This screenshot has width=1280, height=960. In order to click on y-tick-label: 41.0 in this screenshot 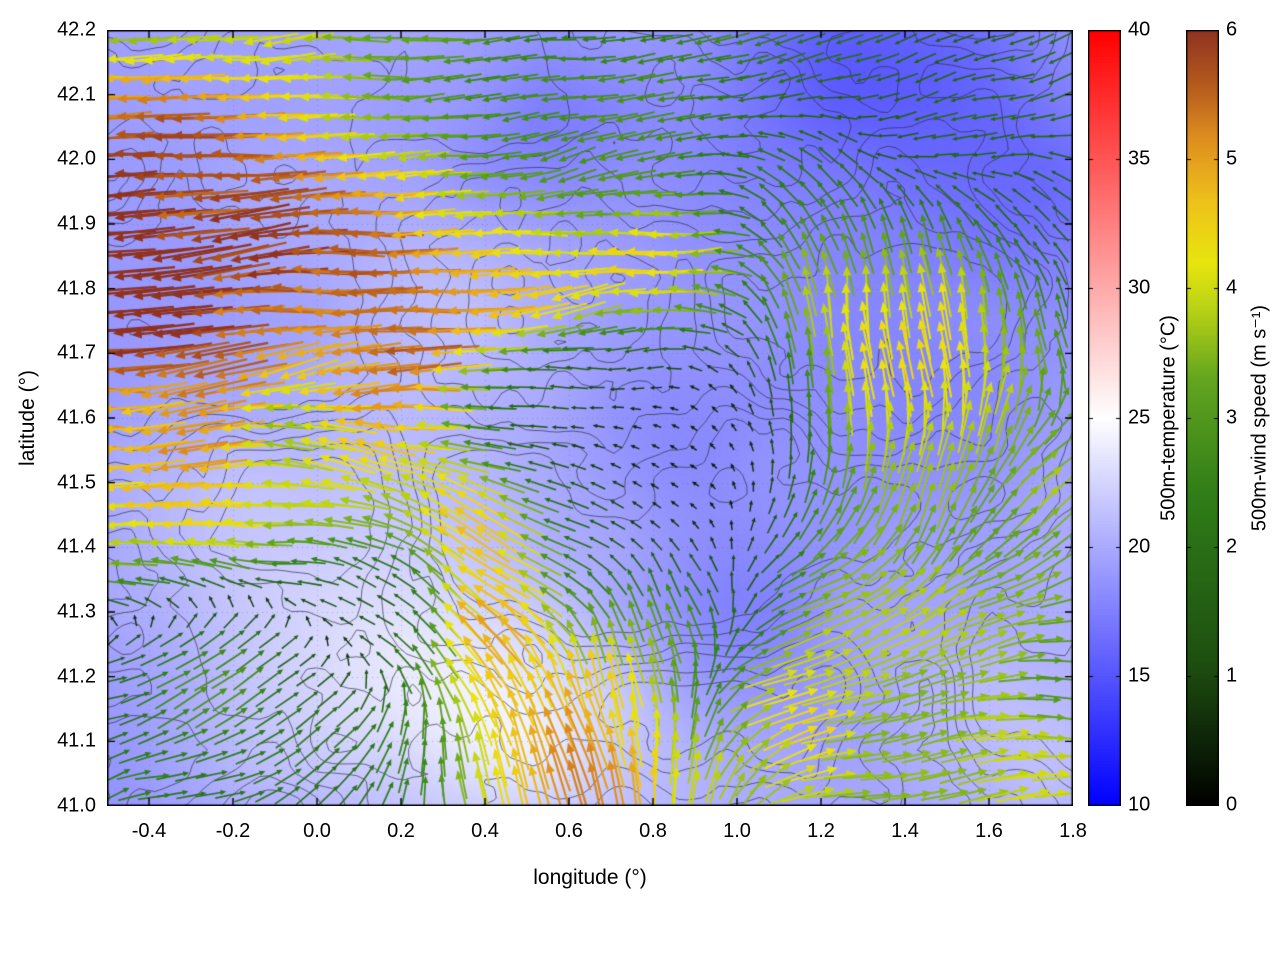, I will do `click(76, 805)`.